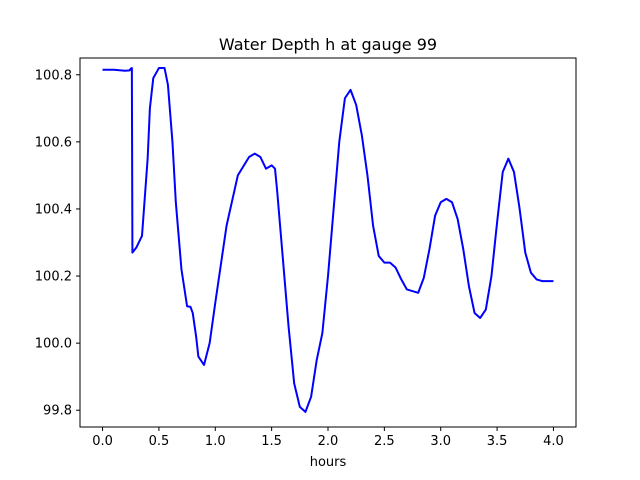 The height and width of the screenshot is (480, 640). What do you see at coordinates (384, 441) in the screenshot?
I see `x-tick-label: 2.5` at bounding box center [384, 441].